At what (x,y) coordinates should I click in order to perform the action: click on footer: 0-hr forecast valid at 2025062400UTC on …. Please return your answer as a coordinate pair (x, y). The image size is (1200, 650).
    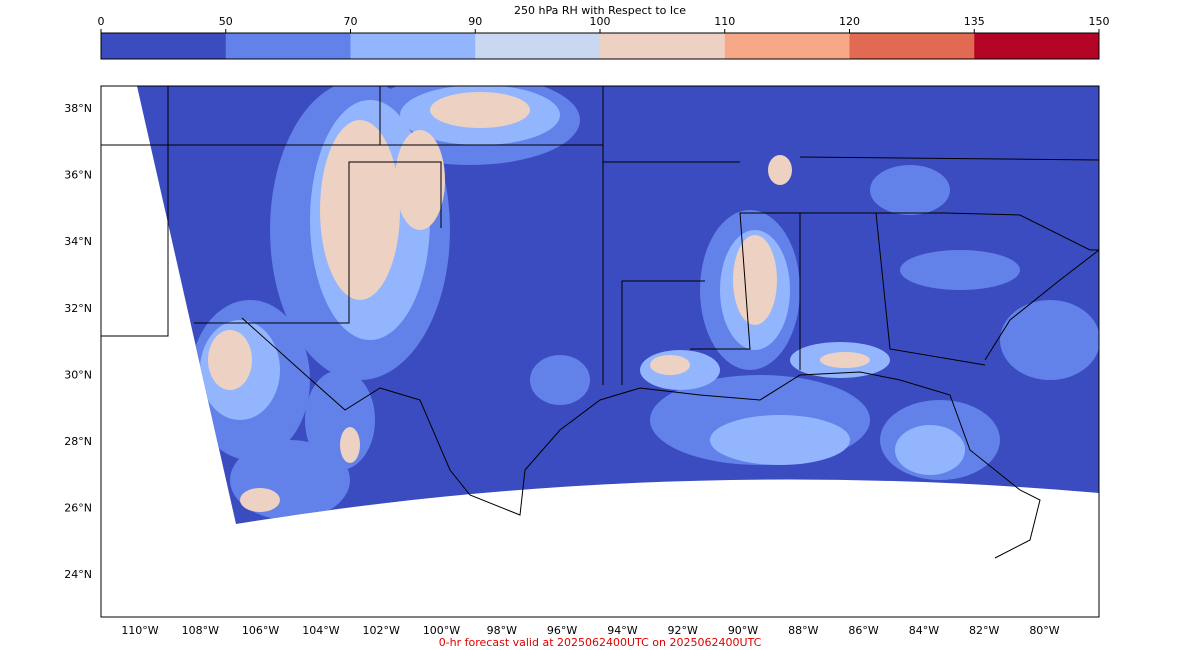
    Looking at the image, I should click on (600, 642).